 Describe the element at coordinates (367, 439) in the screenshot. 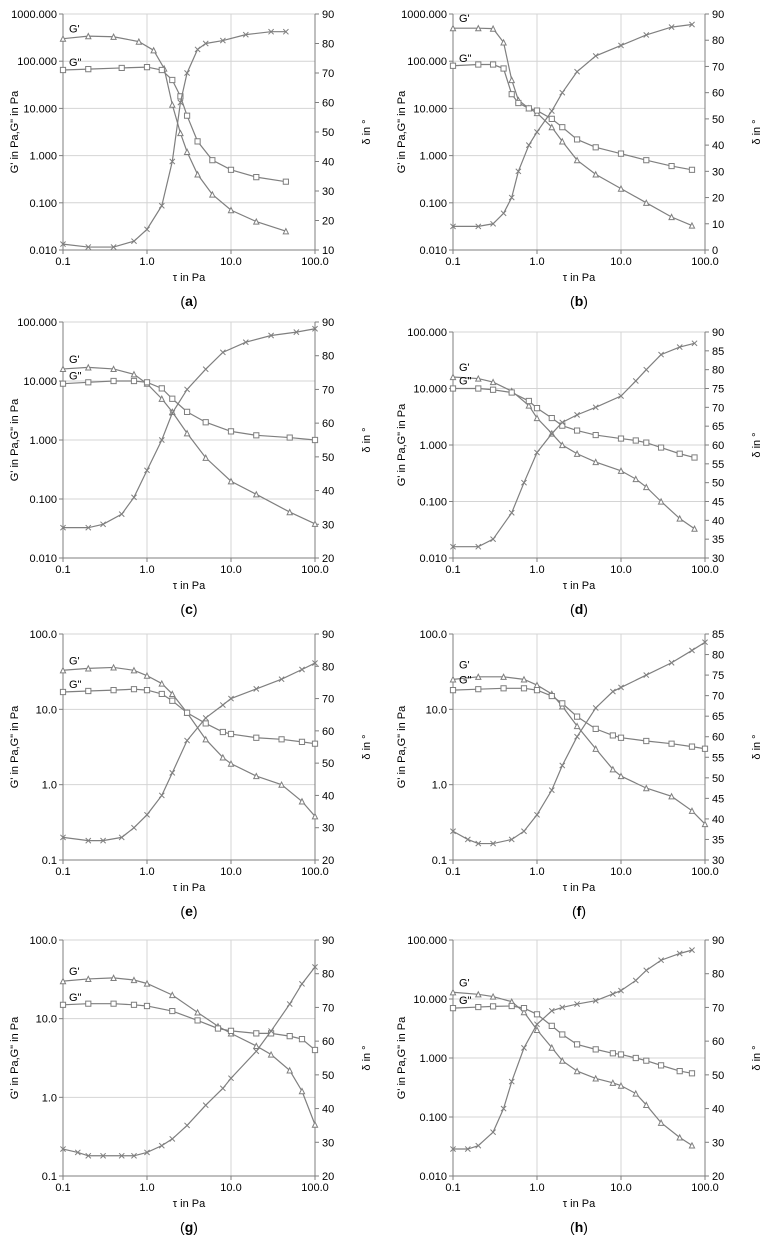

I see `y2-axis-label: δ in °` at that location.